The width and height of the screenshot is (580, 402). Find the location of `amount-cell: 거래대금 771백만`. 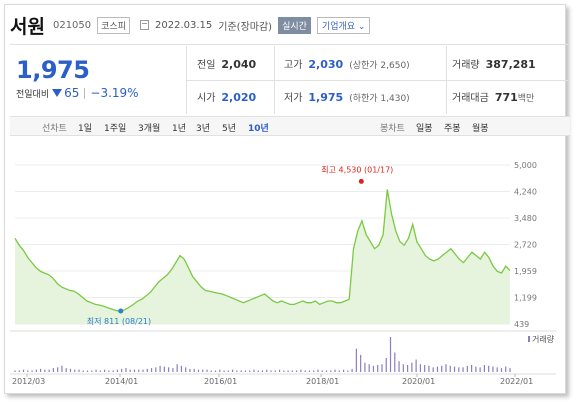

amount-cell: 거래대금 771백만 is located at coordinates (493, 96).